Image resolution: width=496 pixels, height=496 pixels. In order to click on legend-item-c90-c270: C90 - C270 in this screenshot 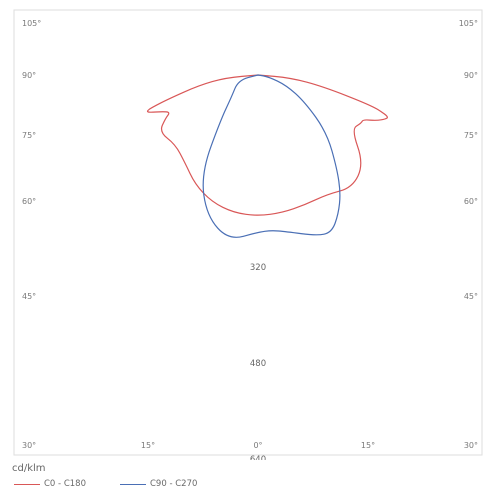, I will do `click(158, 484)`.